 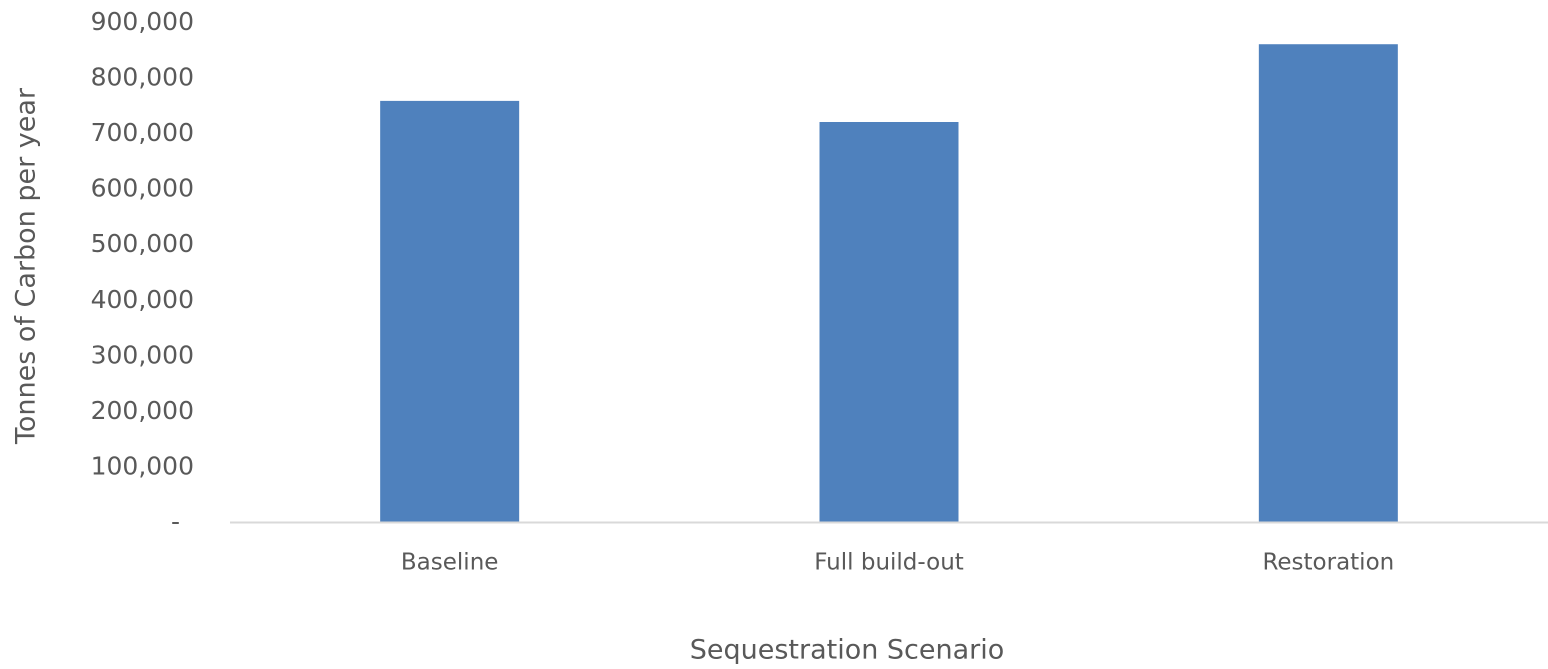 What do you see at coordinates (142, 188) in the screenshot?
I see `y-tick-label: 600,000` at bounding box center [142, 188].